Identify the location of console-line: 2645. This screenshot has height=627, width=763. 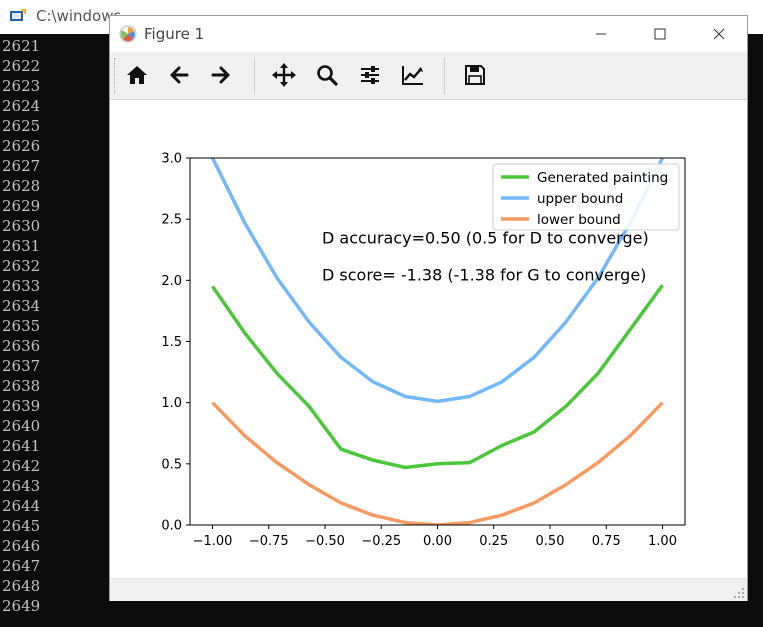
(21, 526).